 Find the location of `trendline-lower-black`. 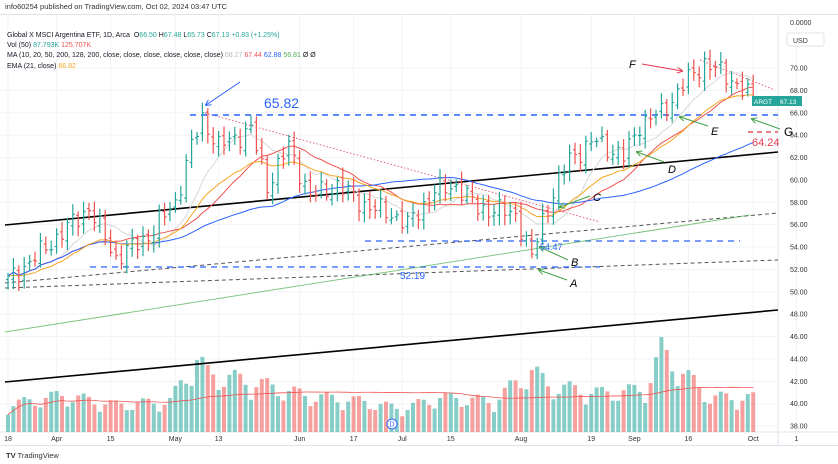

trendline-lower-black is located at coordinates (391, 346).